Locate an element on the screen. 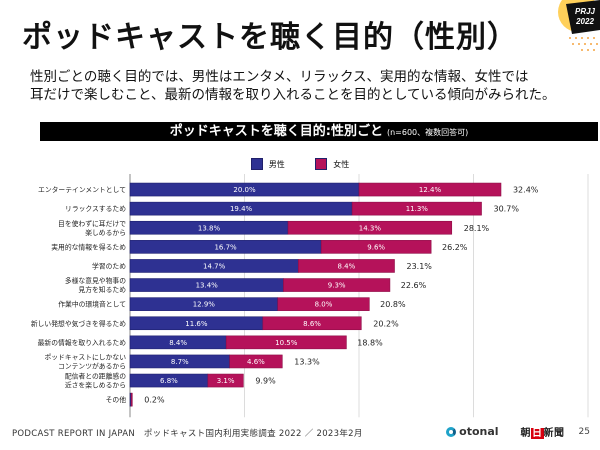 The width and height of the screenshot is (600, 450). page-title: ポッドキャストを聴く目的（性別） is located at coordinates (270, 37).